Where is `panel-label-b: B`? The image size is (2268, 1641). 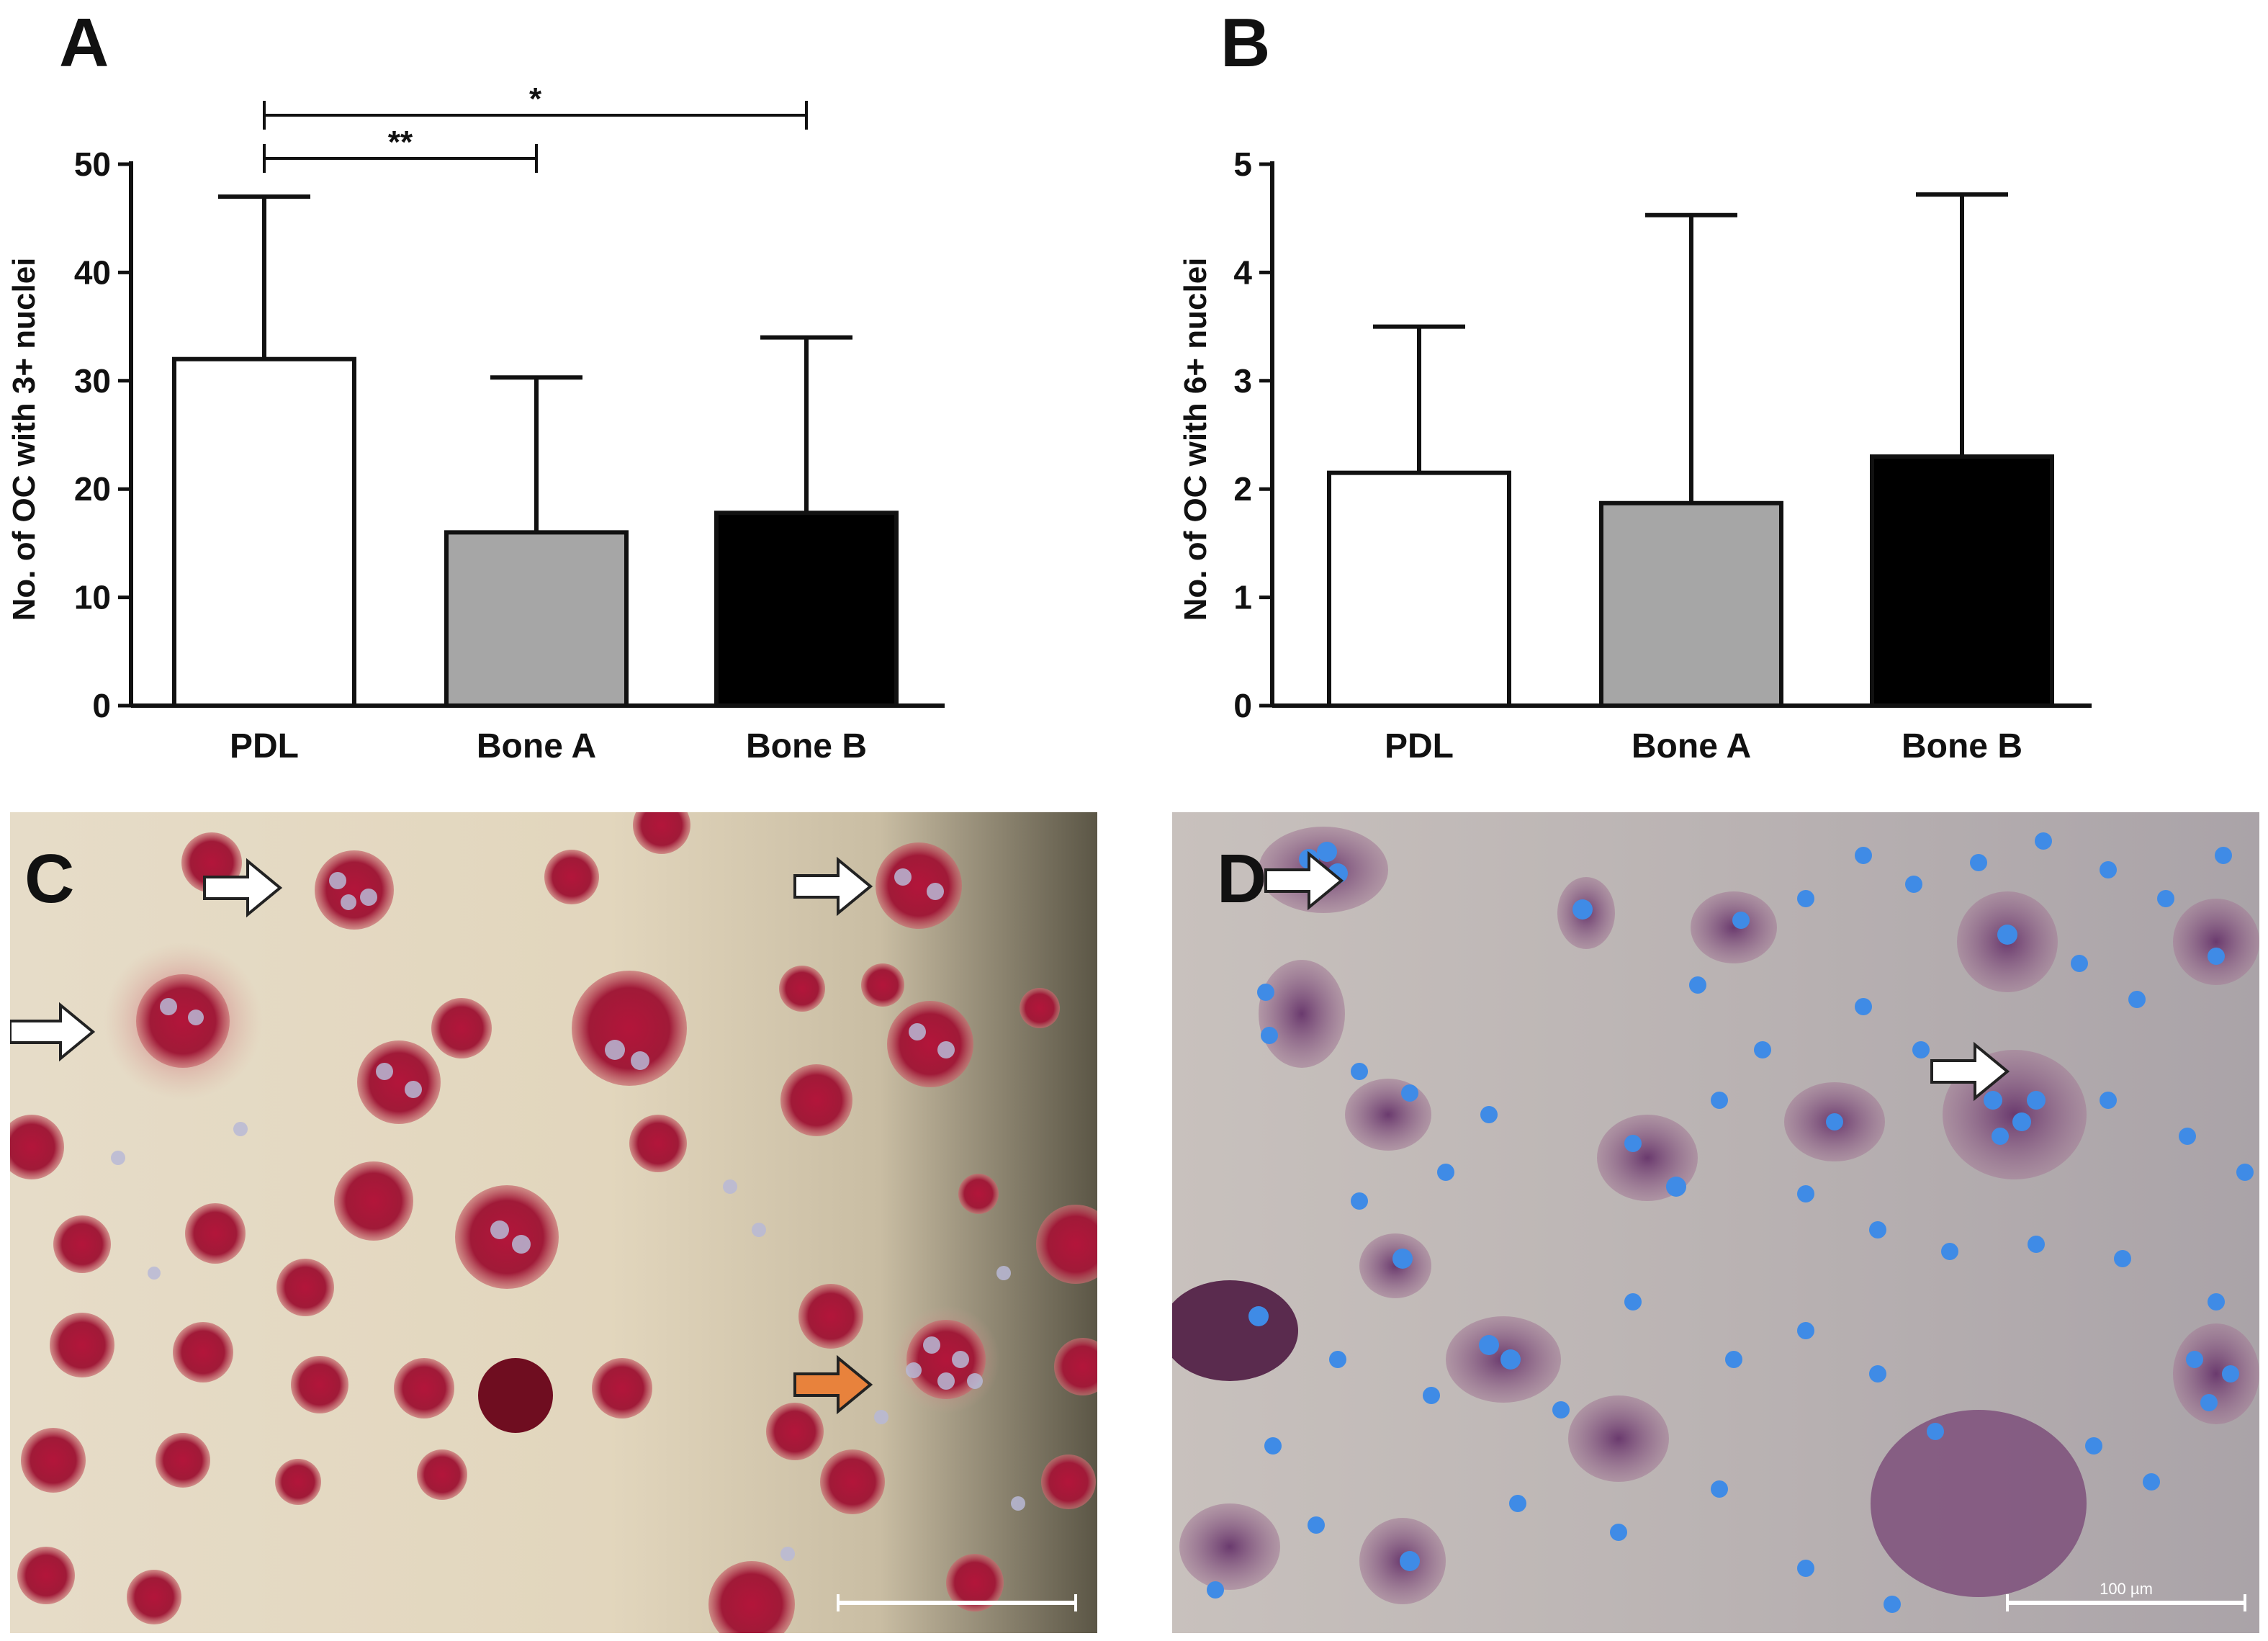 panel-label-b: B is located at coordinates (1245, 42).